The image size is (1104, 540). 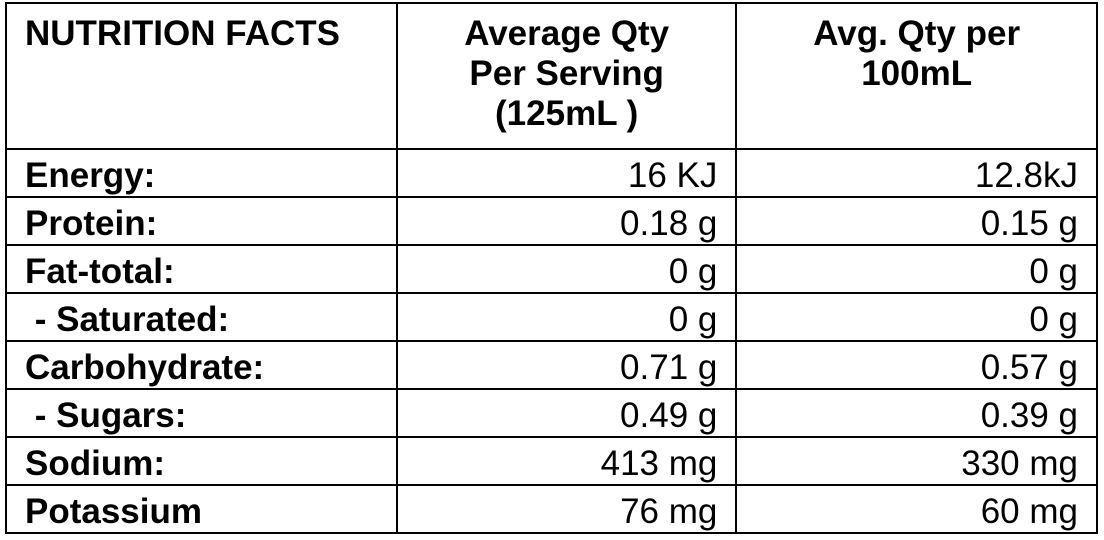 I want to click on nutrient-label: Energy:, so click(x=201, y=173).